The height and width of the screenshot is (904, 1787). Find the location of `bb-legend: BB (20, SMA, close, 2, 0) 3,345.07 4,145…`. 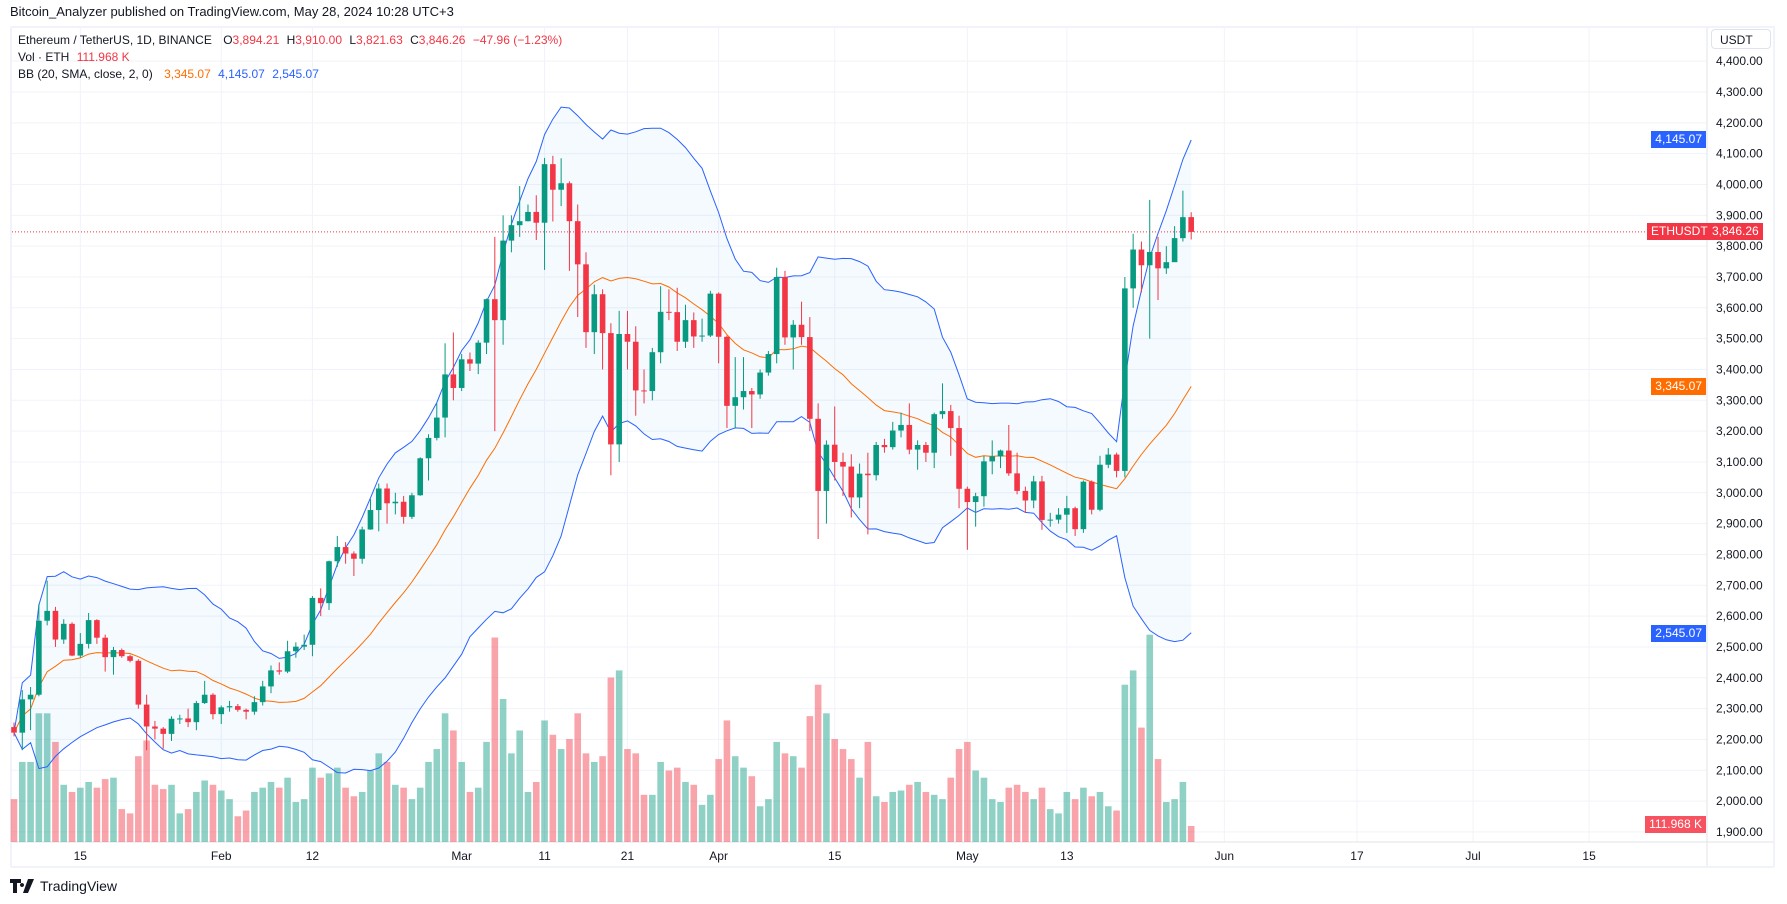

bb-legend: BB (20, SMA, close, 2, 0) 3,345.07 4,145… is located at coordinates (170, 74).